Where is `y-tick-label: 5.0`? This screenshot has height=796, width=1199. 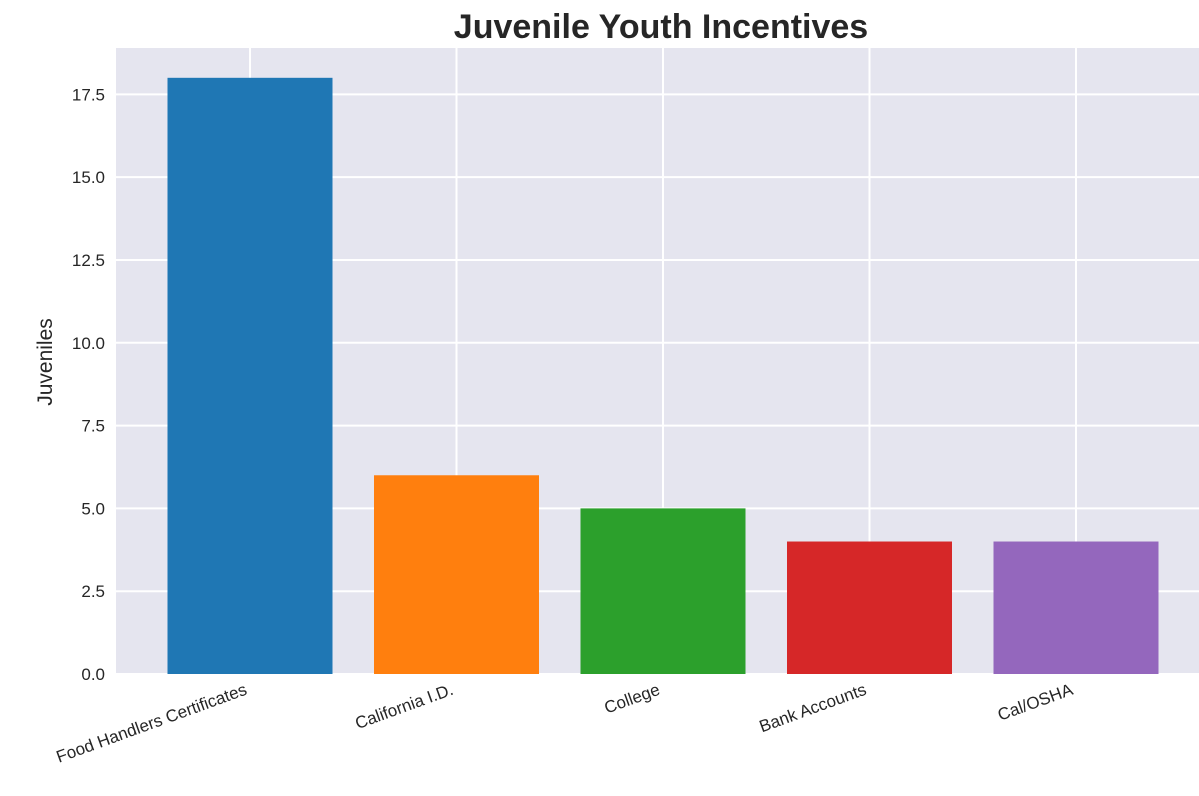 y-tick-label: 5.0 is located at coordinates (93, 508).